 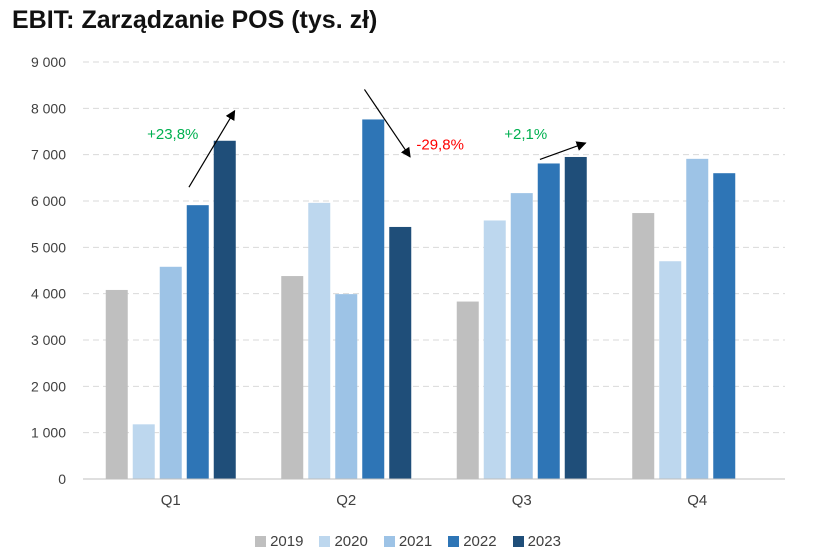 I want to click on x-tick-label: Q4, so click(x=697, y=500).